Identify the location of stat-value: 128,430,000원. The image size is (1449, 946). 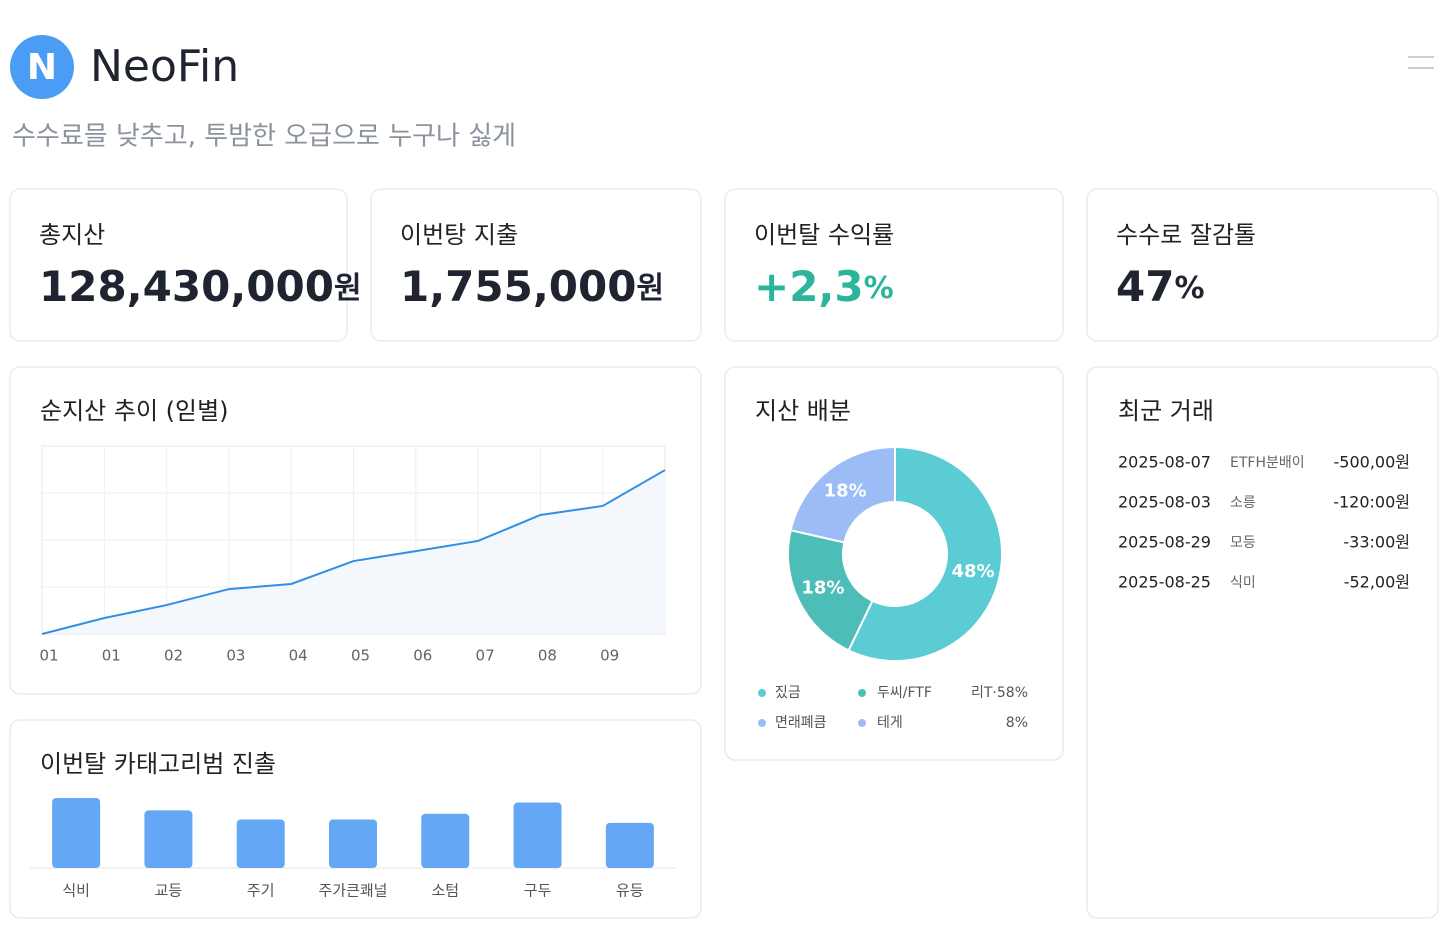
(200, 286).